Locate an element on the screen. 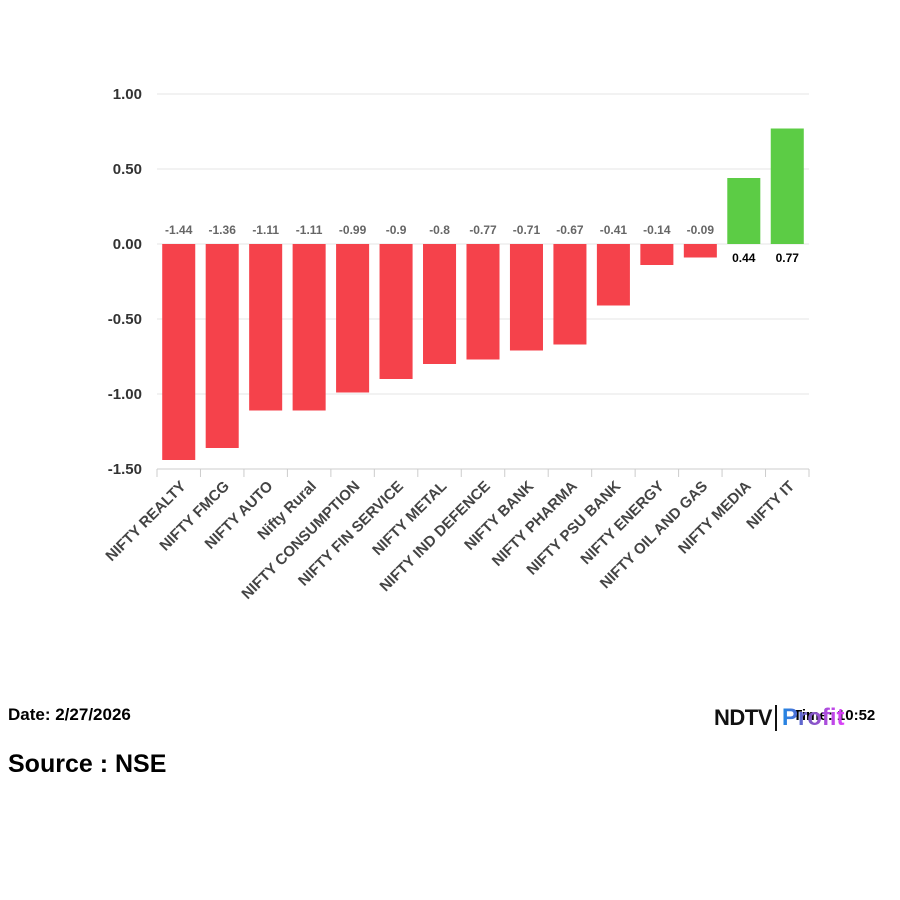 This screenshot has width=900, height=900. category-label: NIFTY IT is located at coordinates (770, 505).